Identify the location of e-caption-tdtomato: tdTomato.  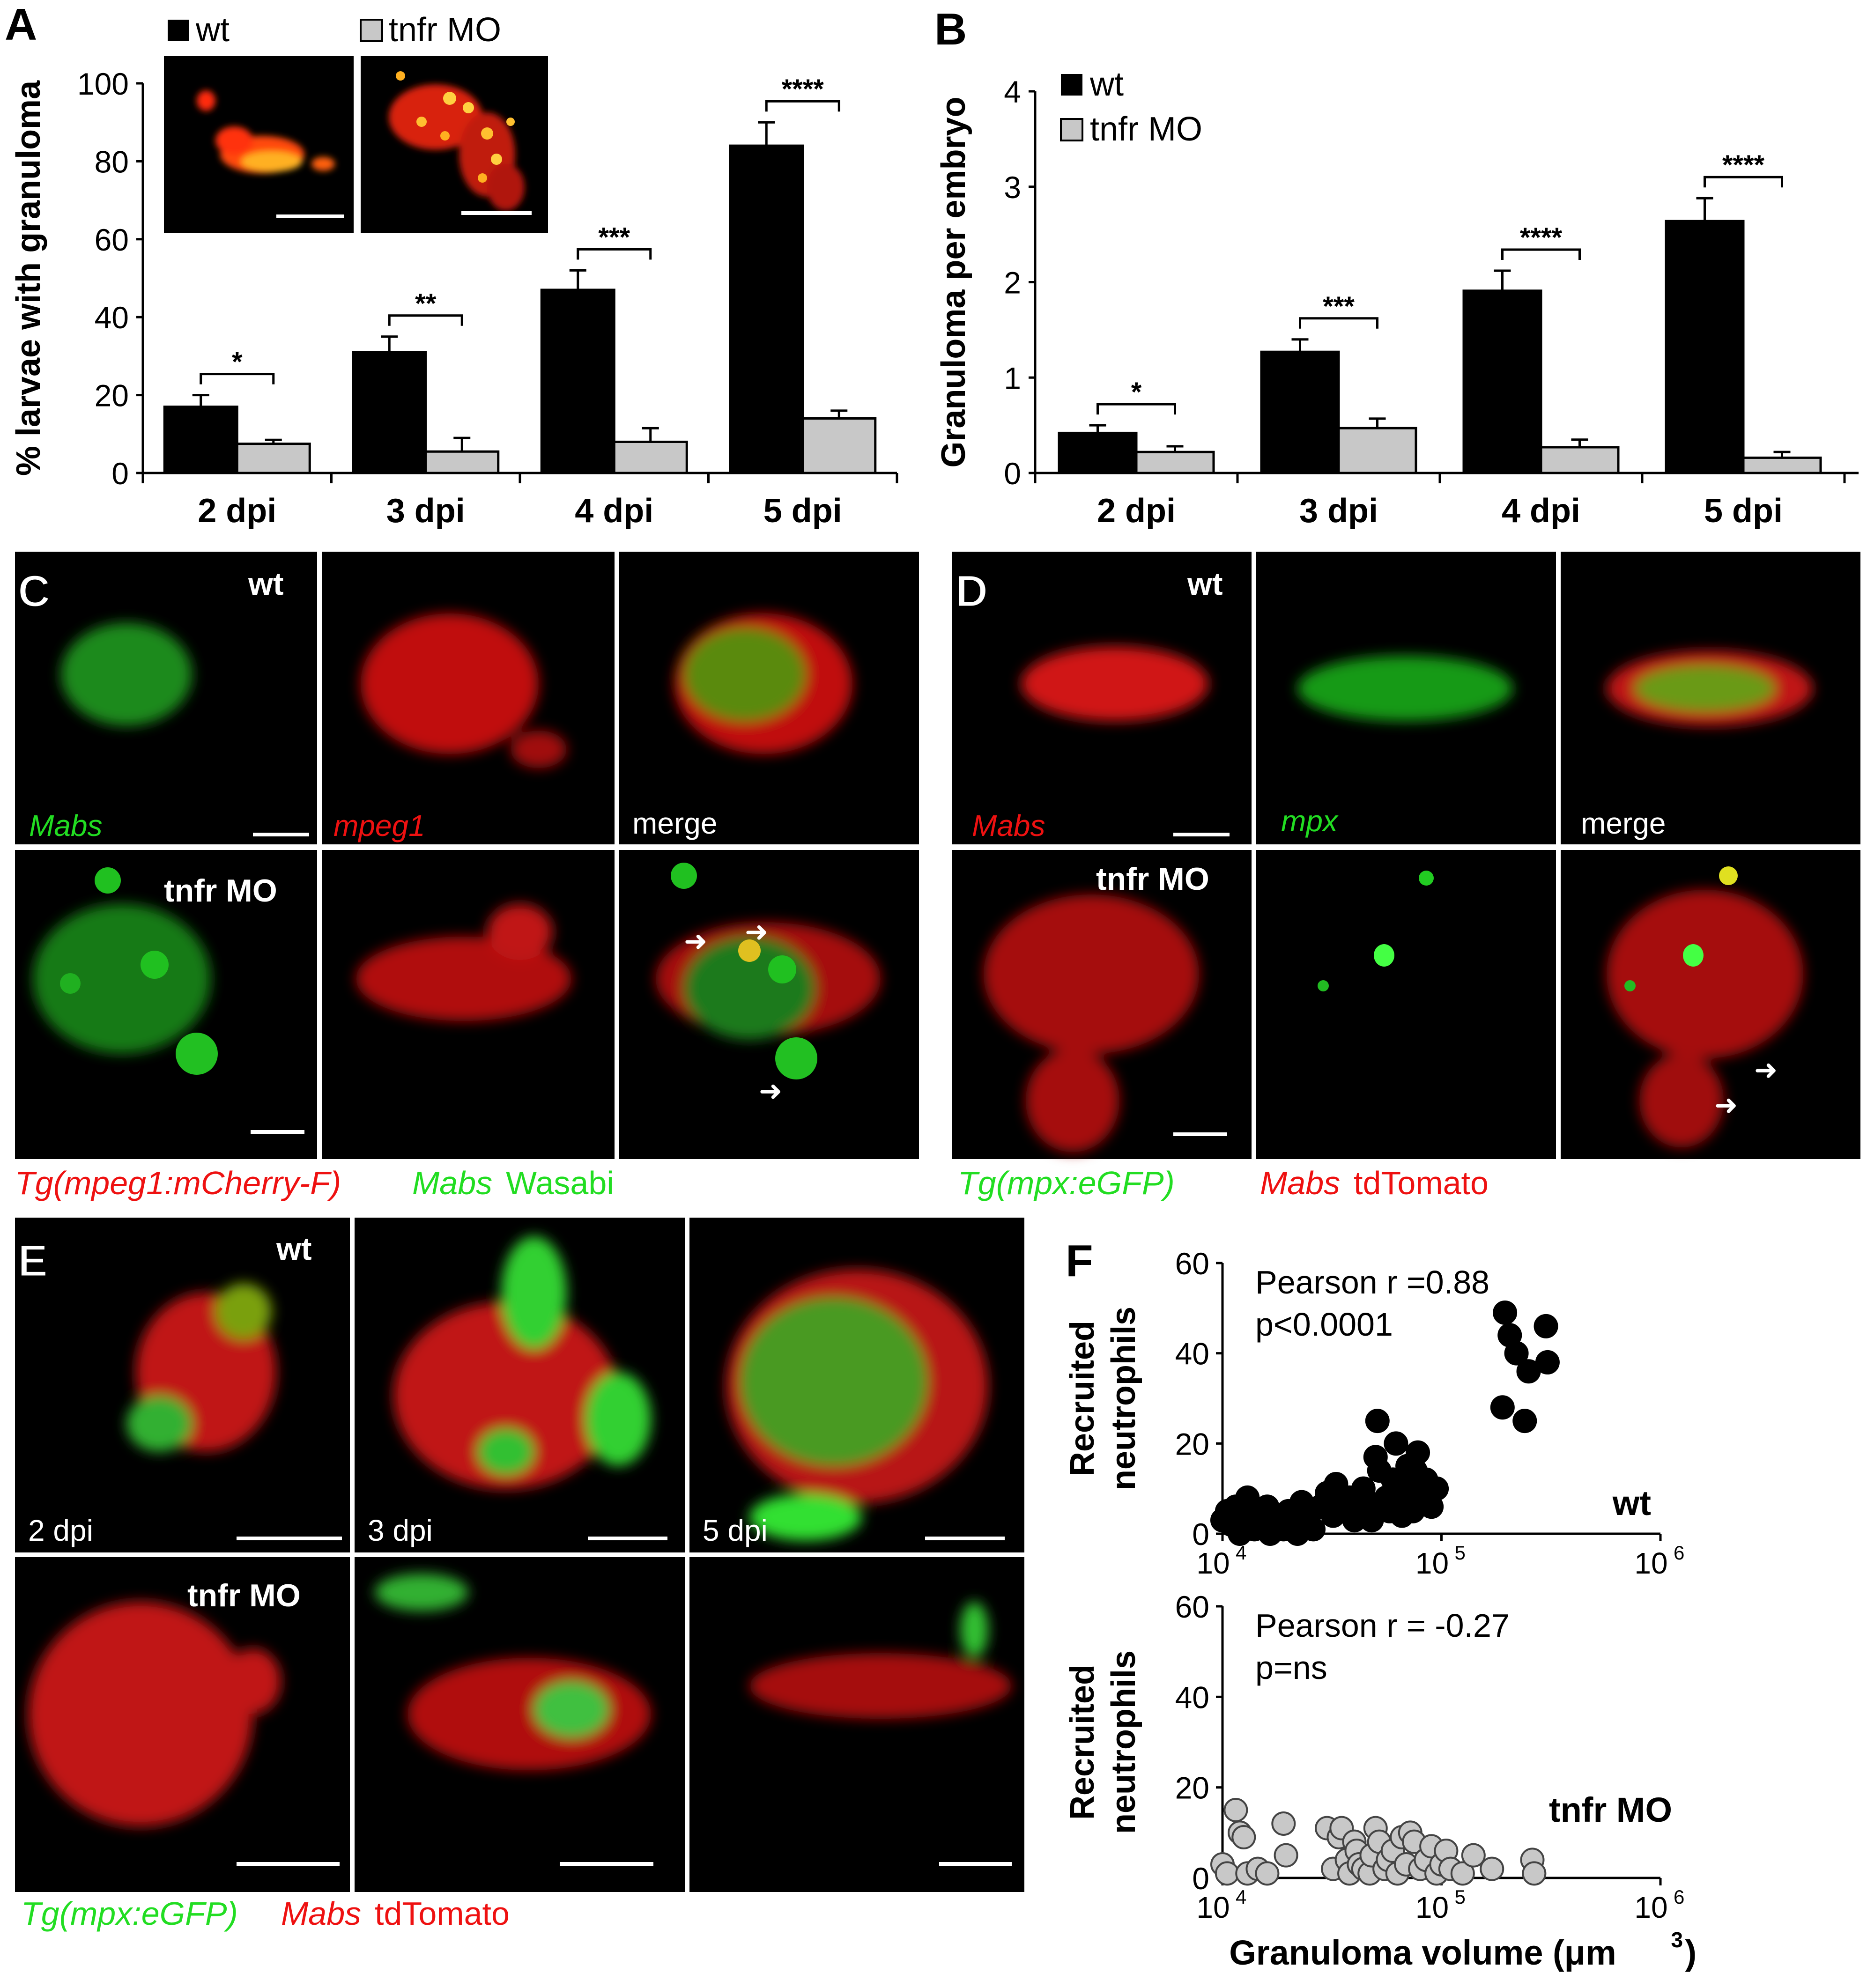
(442, 1913).